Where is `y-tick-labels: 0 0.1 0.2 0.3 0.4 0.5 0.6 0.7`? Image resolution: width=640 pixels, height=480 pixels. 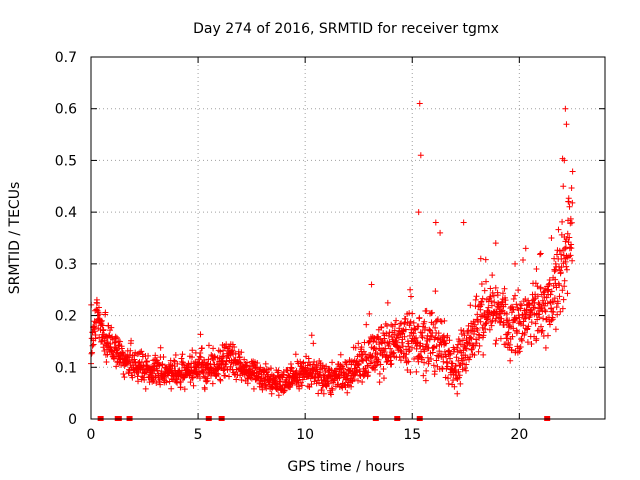
y-tick-labels: 0 0.1 0.2 0.3 0.4 0.5 0.6 0.7 is located at coordinates (66, 239).